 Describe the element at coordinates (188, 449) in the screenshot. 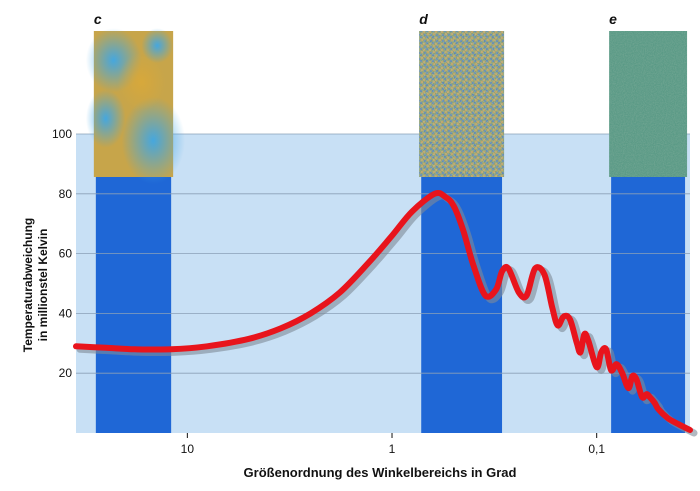

I see `x-tick-label: 10` at that location.